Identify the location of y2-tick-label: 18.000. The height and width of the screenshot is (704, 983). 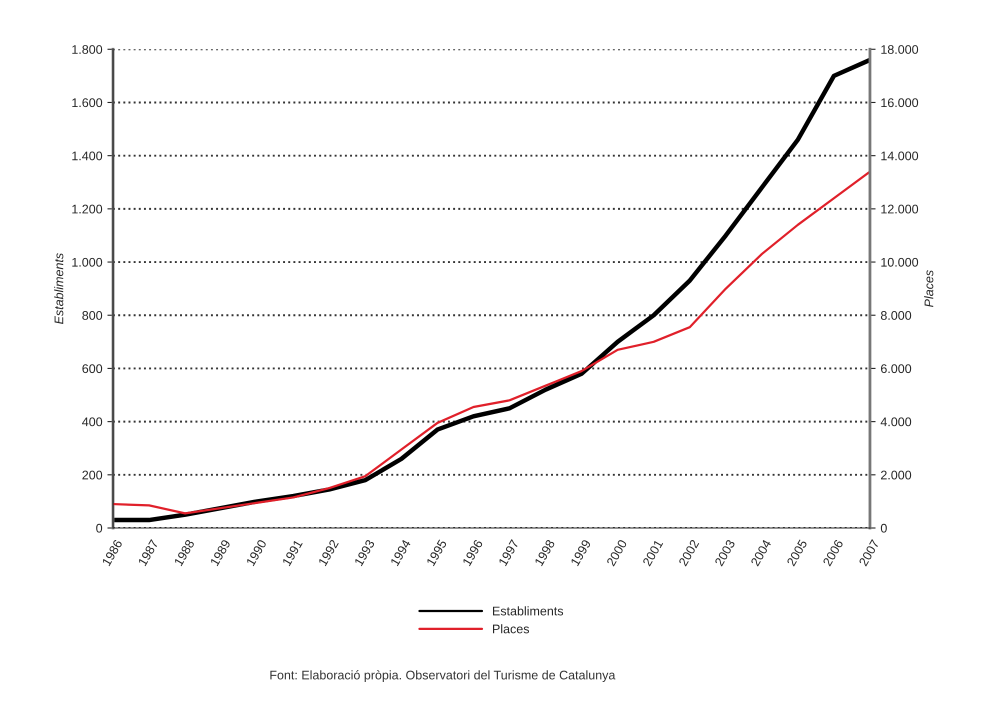
(899, 49).